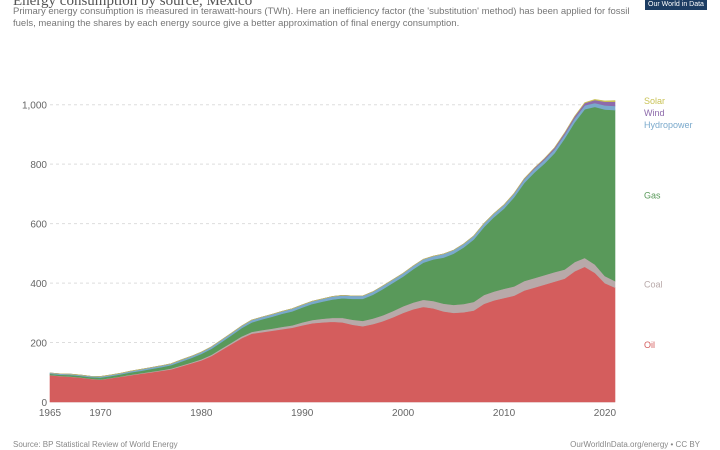  I want to click on y-tick-label: 200, so click(38, 344).